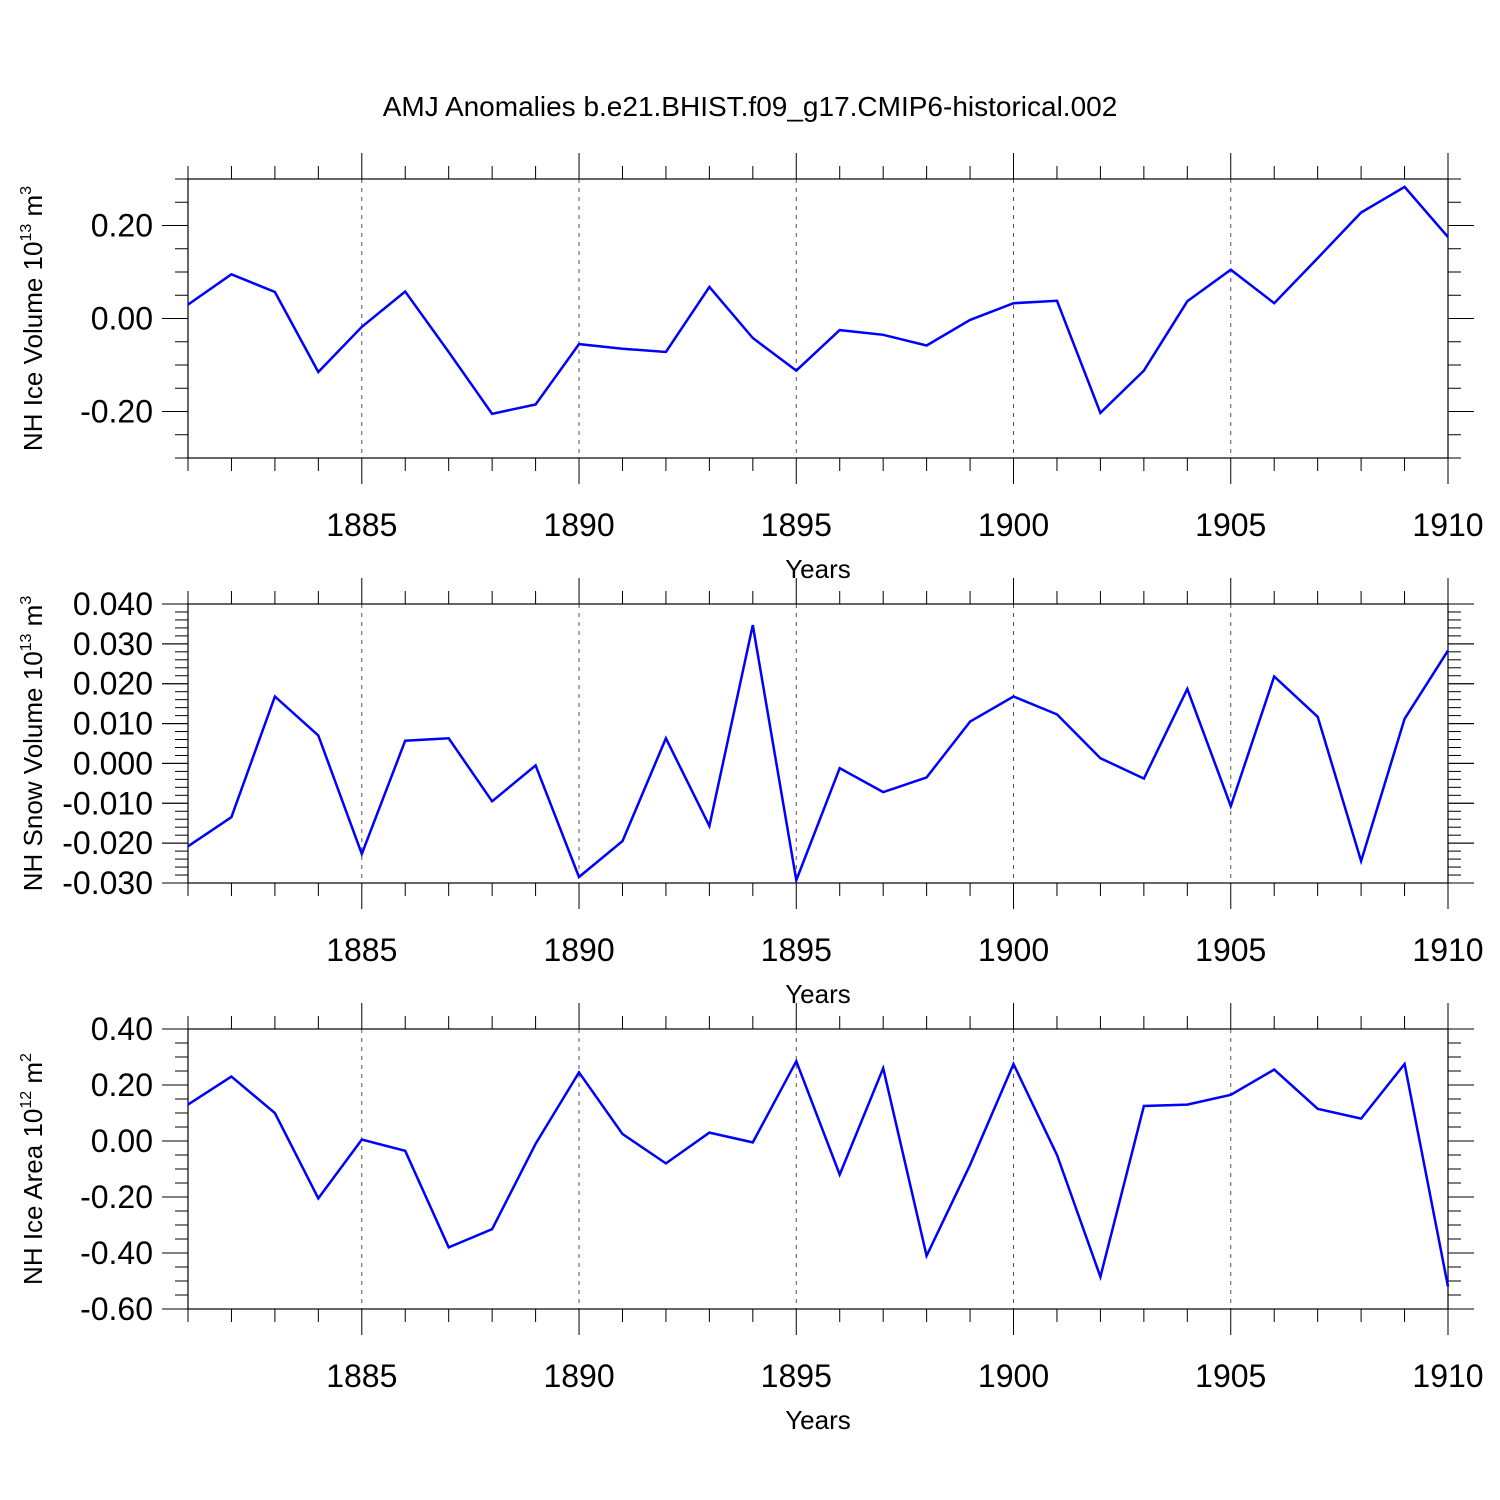  What do you see at coordinates (818, 994) in the screenshot?
I see `nh-snow-volume-x-axis-label: Years` at bounding box center [818, 994].